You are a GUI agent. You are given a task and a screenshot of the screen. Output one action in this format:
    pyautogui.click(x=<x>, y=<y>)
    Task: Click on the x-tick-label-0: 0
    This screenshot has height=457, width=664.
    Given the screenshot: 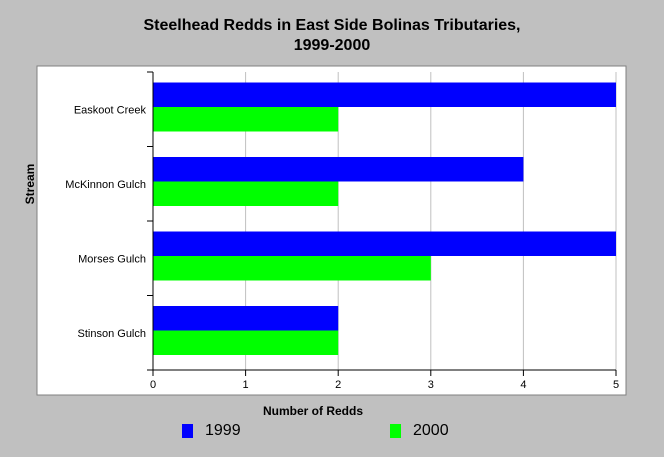 What is the action you would take?
    pyautogui.click(x=153, y=385)
    